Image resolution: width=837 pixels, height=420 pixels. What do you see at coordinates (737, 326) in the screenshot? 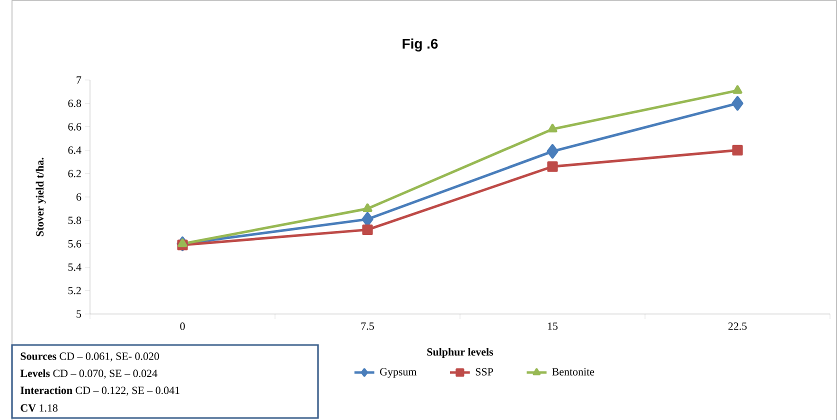
I see `x-tick-label: 22.5` at bounding box center [737, 326].